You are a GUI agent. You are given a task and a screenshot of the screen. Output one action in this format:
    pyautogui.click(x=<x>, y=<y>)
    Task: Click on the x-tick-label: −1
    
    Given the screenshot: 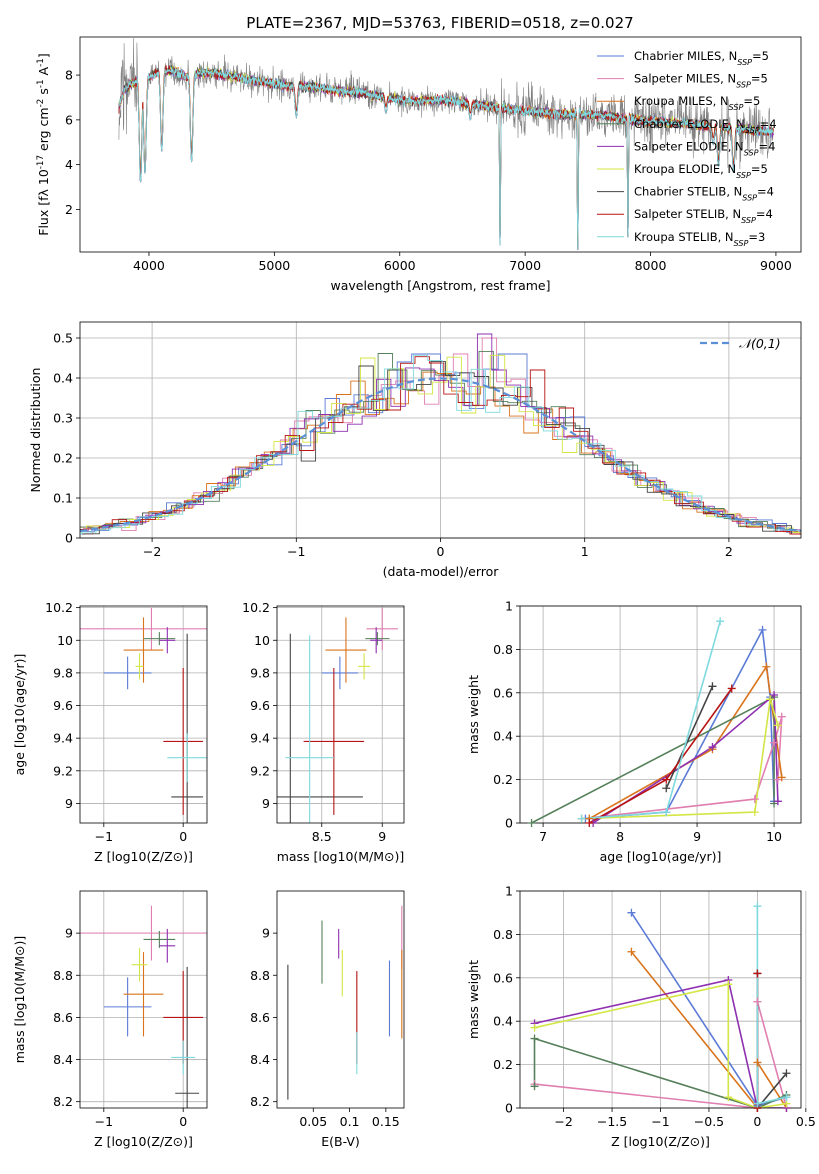 What is the action you would take?
    pyautogui.click(x=660, y=1121)
    